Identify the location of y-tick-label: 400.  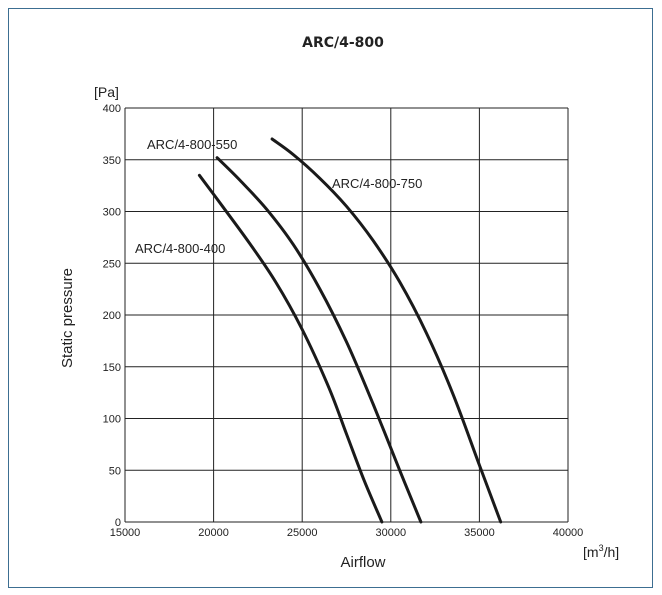
(112, 109).